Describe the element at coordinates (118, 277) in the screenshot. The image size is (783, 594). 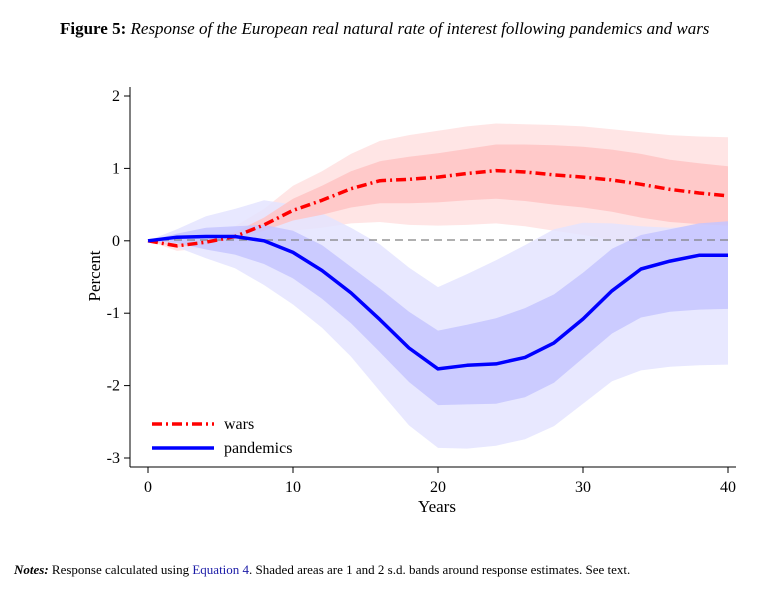
I see `y-ticks: 2 1 0 -1 -2 -3` at that location.